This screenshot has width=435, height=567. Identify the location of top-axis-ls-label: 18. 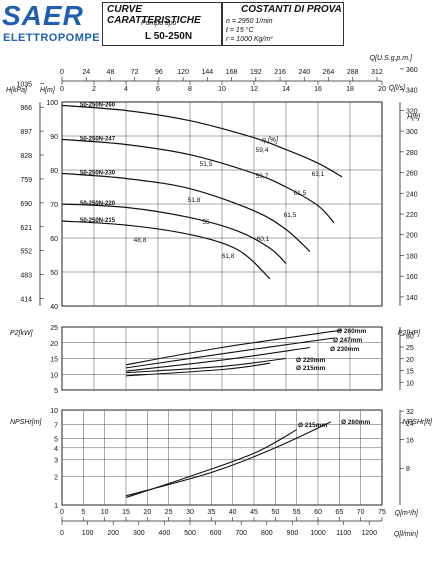
(350, 89).